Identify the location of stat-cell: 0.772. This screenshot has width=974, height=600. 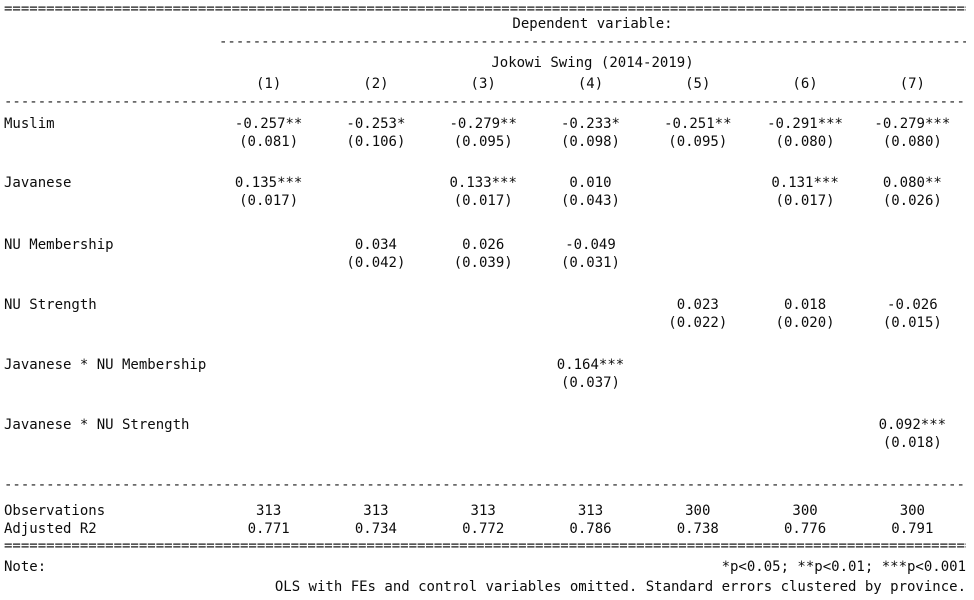
(483, 529).